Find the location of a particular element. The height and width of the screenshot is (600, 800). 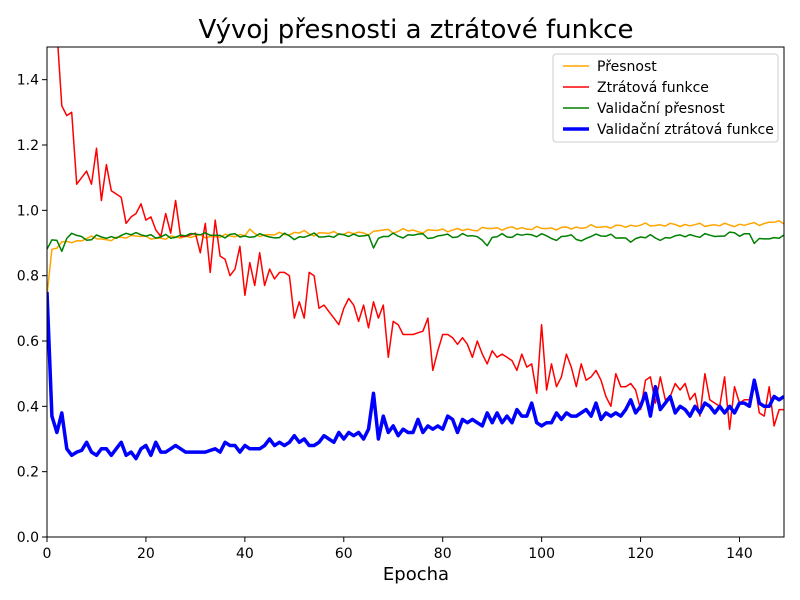

y-tick-label: 0.2 is located at coordinates (28, 473).